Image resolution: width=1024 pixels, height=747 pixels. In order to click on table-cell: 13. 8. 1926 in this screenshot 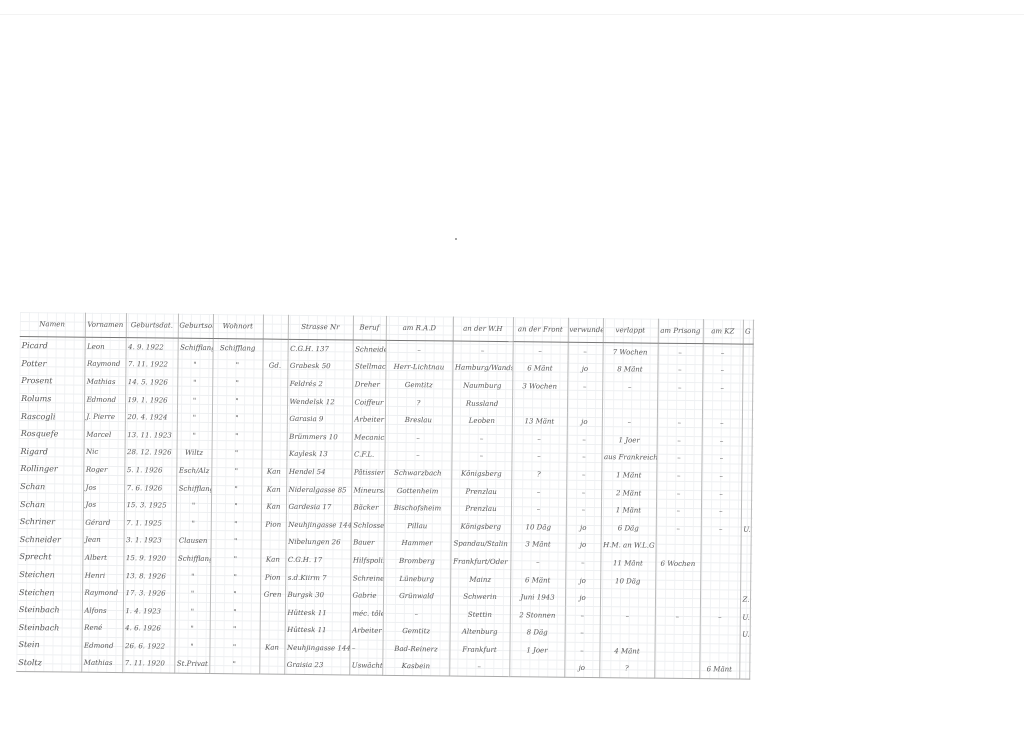, I will do `click(149, 575)`.